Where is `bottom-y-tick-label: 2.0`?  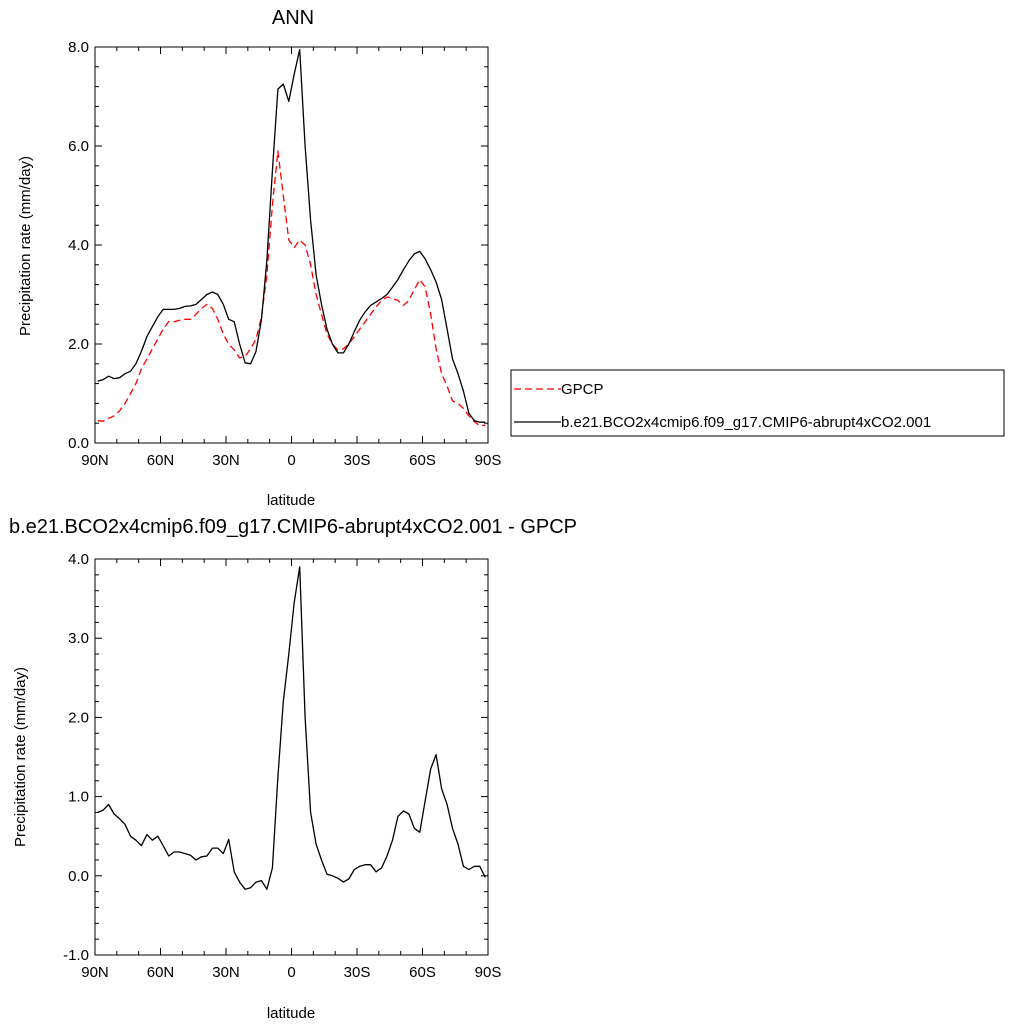
bottom-y-tick-label: 2.0 is located at coordinates (78, 717).